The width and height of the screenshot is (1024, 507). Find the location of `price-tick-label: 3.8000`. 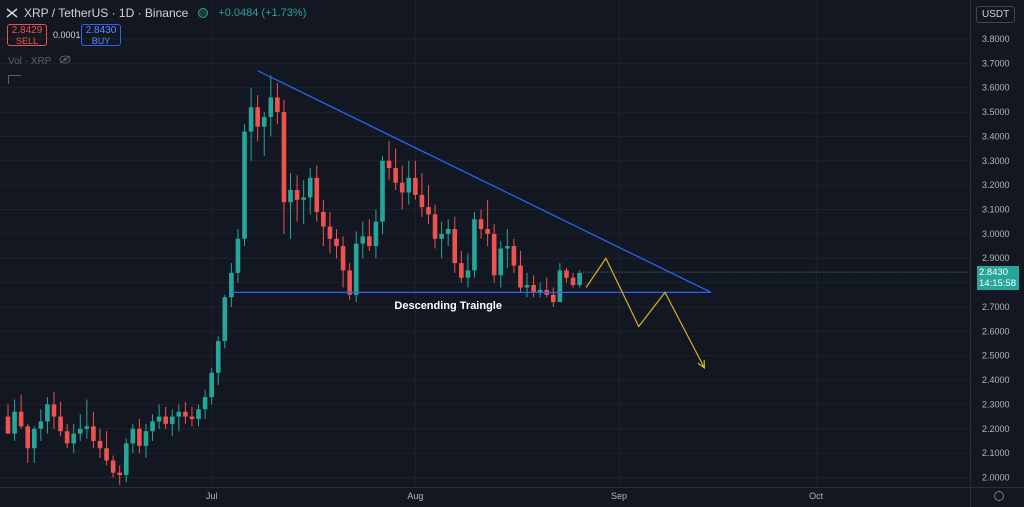

price-tick-label: 3.8000 is located at coordinates (996, 39).